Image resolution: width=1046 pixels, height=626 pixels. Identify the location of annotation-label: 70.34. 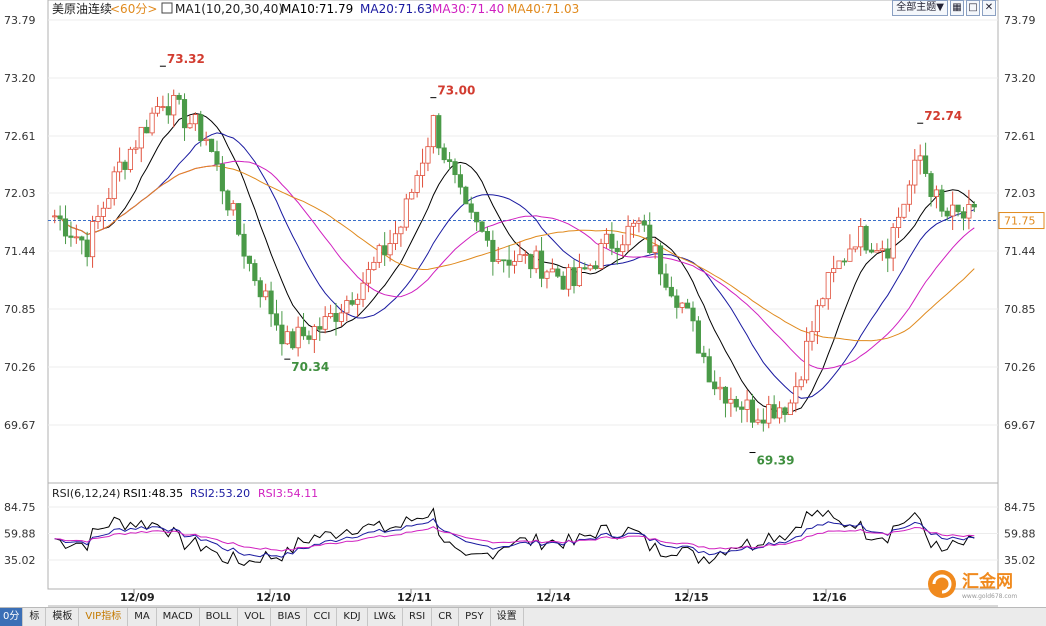
(310, 367).